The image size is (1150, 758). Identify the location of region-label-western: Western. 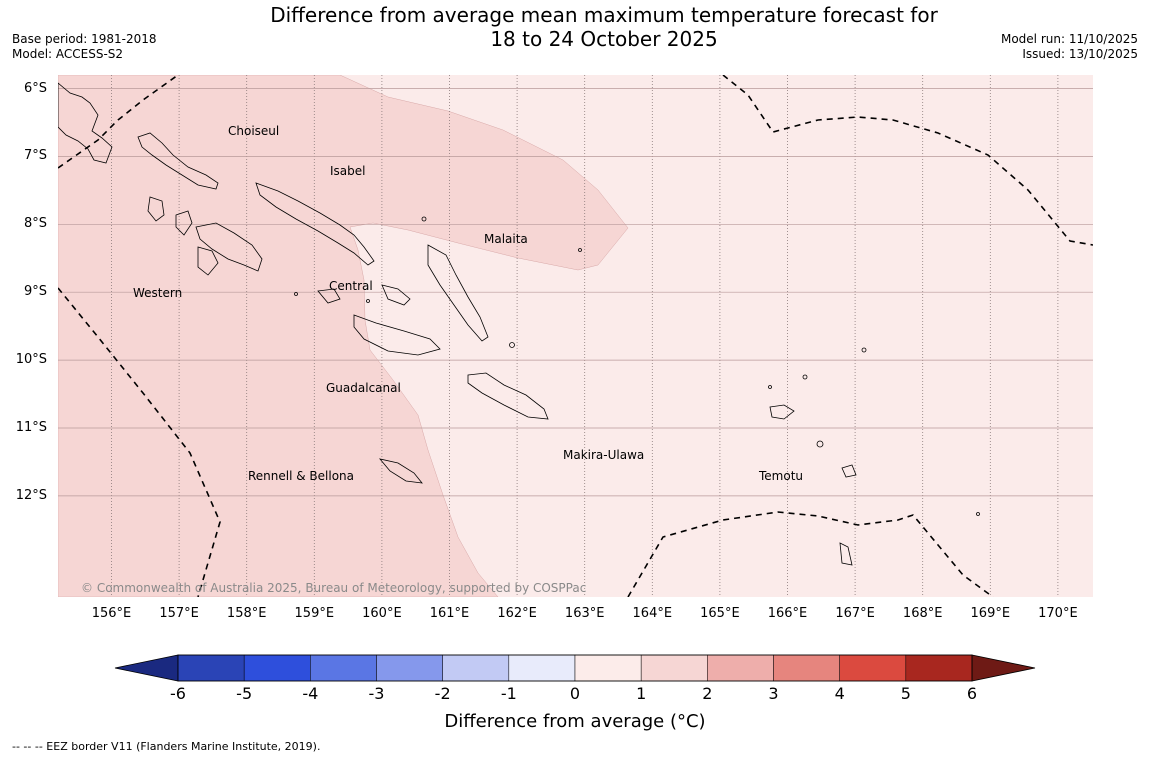
(157, 293).